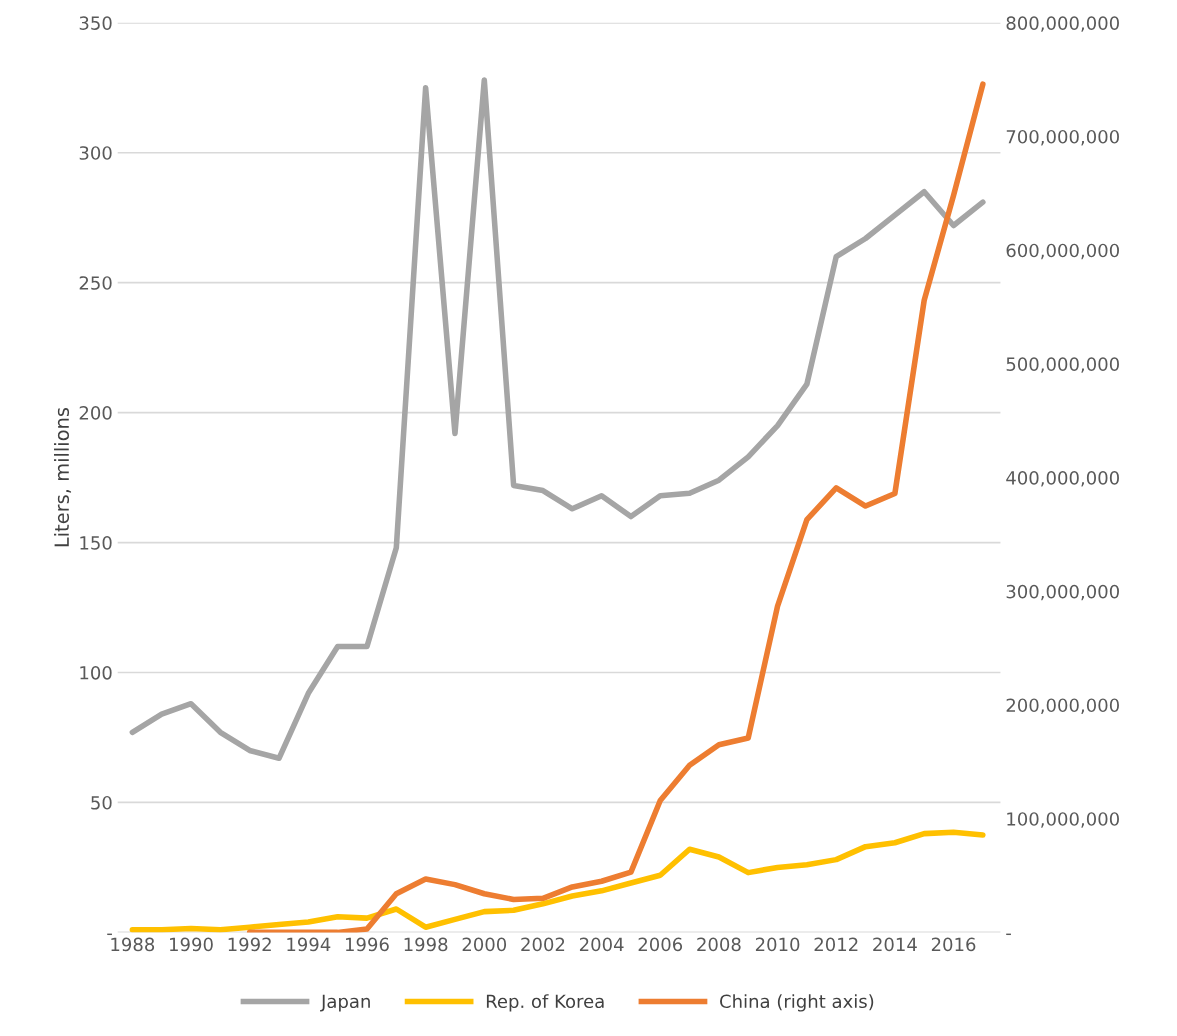 This screenshot has width=1177, height=1036. What do you see at coordinates (101, 802) in the screenshot?
I see `y-tick-label: 50` at bounding box center [101, 802].